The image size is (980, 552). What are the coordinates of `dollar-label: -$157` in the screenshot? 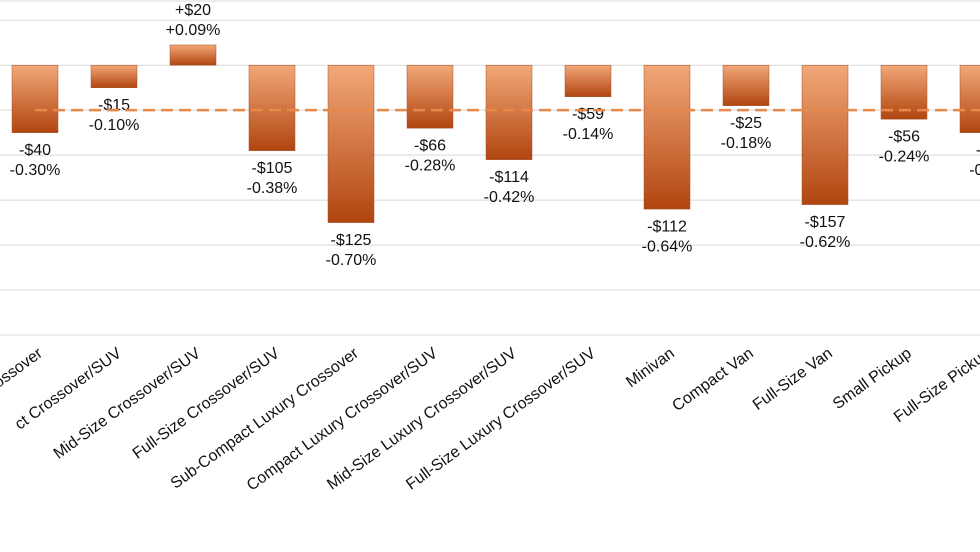 It's located at (825, 222).